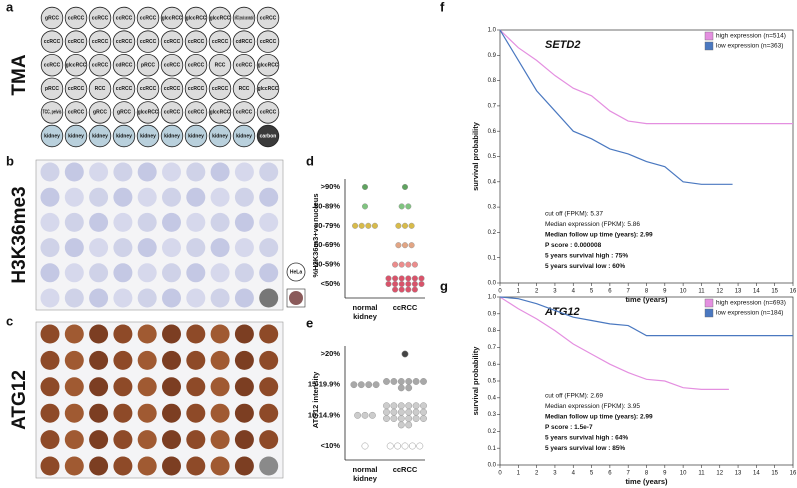 Image resolution: width=797 pixels, height=488 pixels. What do you see at coordinates (492, 132) in the screenshot?
I see `y-tick-label: 0.6` at bounding box center [492, 132].